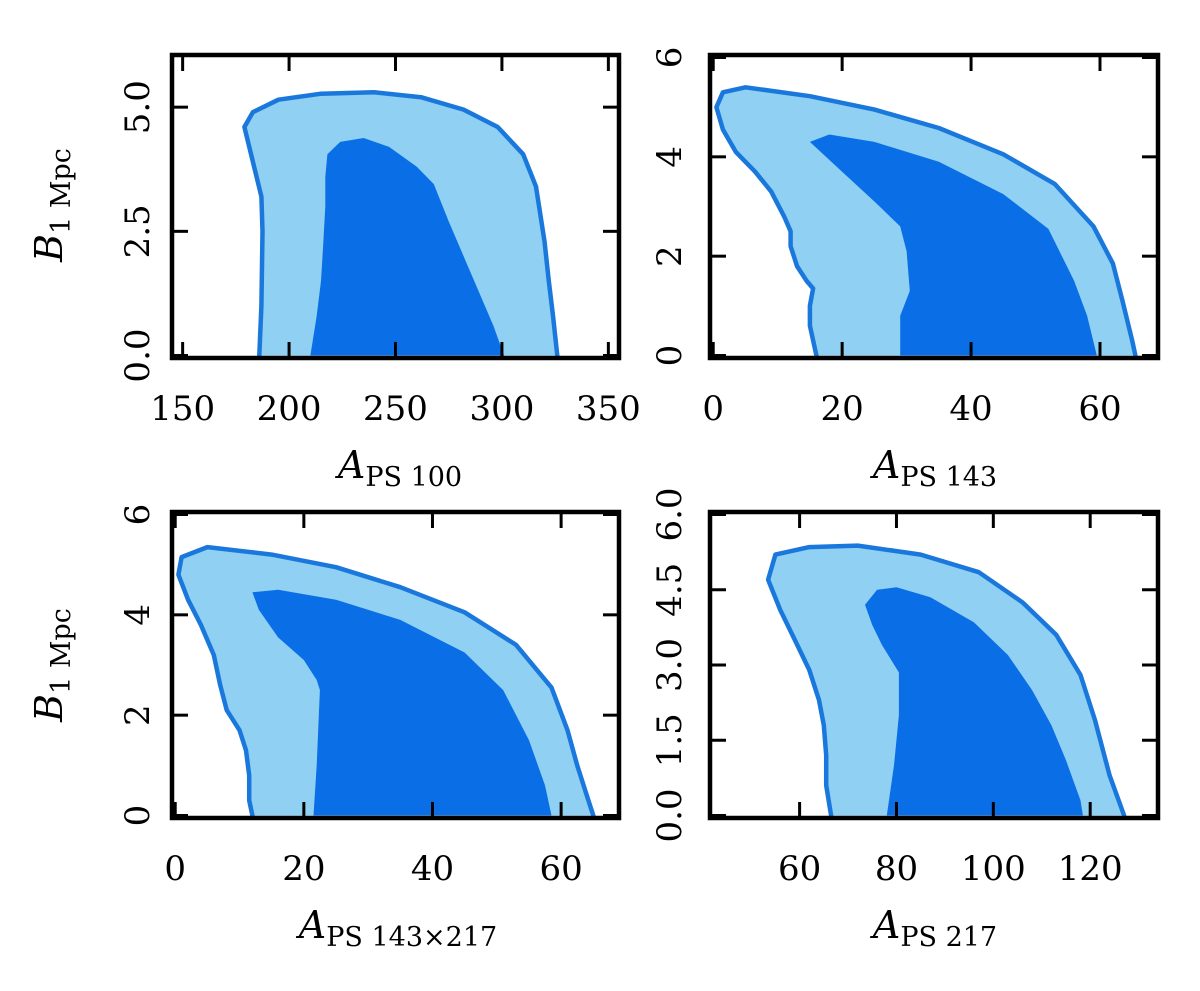 This screenshot has height=991, width=1200. I want to click on y-tick-label: 2.5, so click(138, 231).